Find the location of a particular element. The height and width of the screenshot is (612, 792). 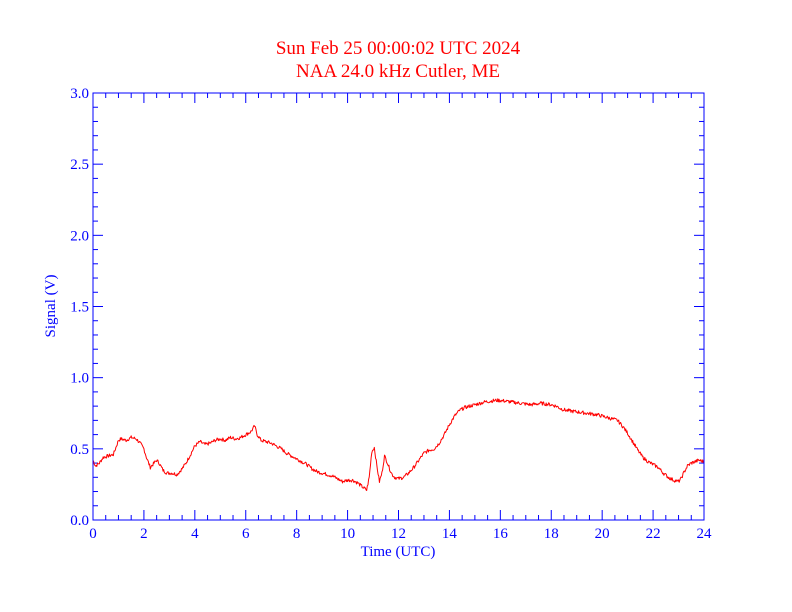

x-tick-label: 10 is located at coordinates (347, 534).